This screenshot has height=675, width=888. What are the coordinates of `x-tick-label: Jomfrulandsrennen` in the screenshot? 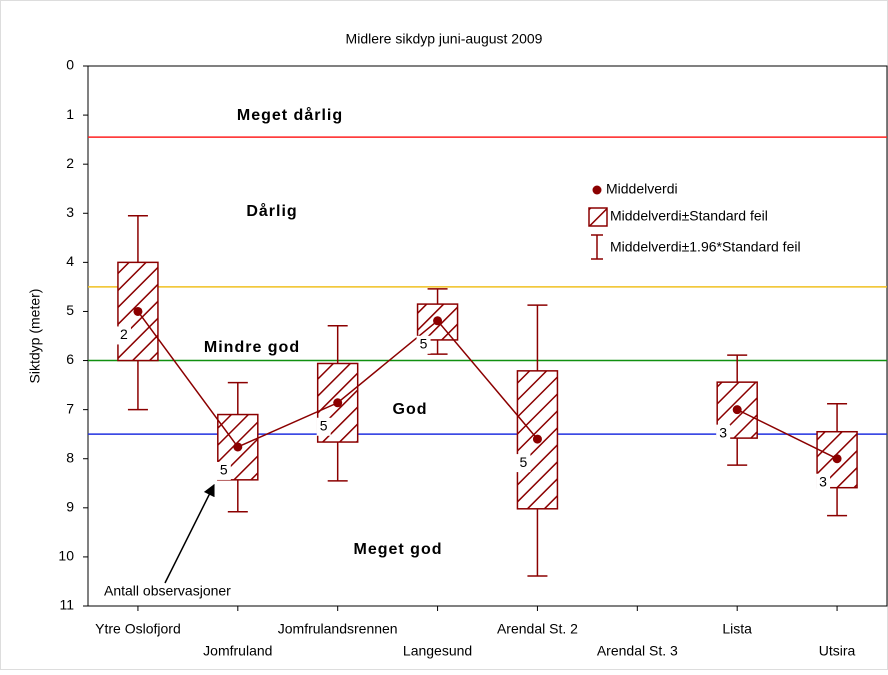 It's located at (338, 629).